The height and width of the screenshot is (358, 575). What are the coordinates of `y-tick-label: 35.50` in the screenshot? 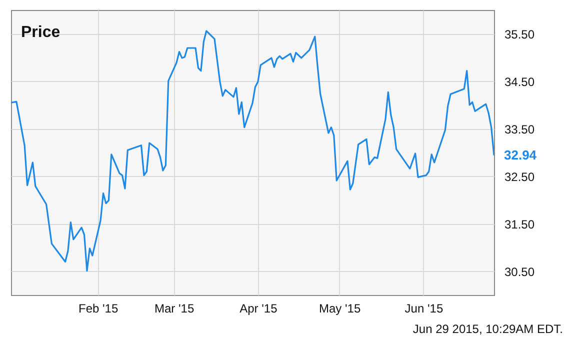 It's located at (519, 34).